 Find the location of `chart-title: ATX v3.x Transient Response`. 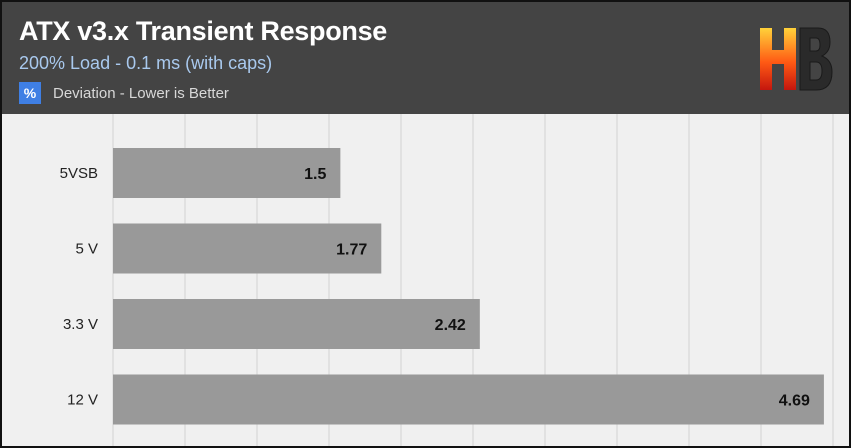

chart-title: ATX v3.x Transient Response is located at coordinates (203, 31).